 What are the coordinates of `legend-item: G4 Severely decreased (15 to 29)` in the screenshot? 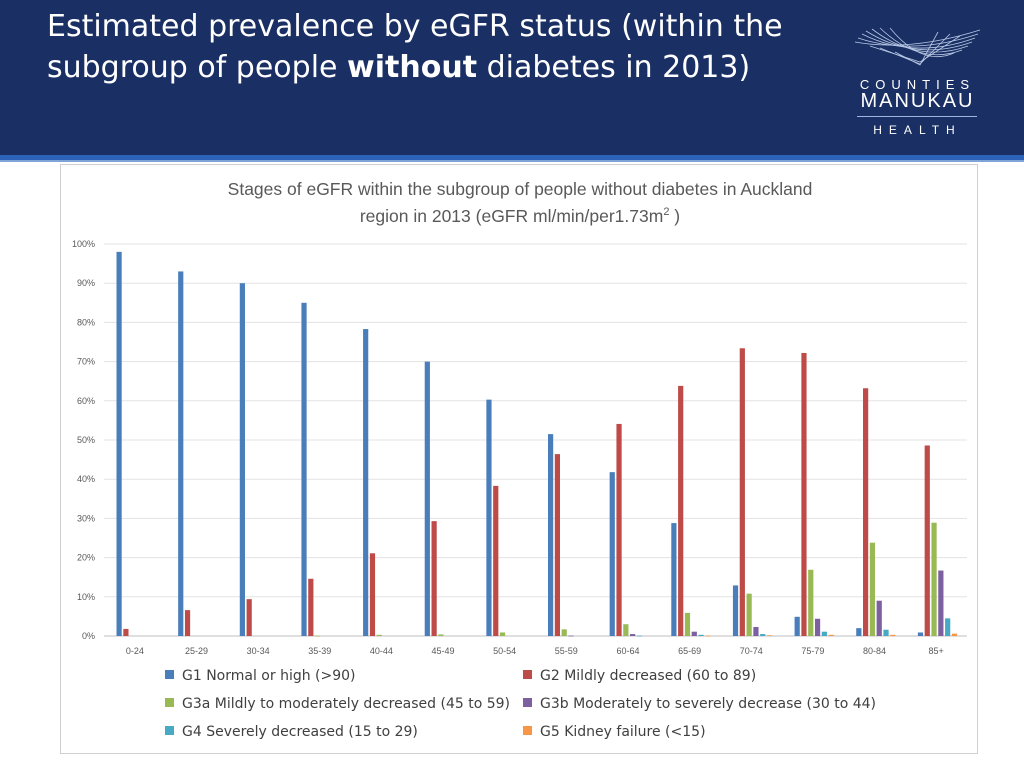 It's located at (291, 732).